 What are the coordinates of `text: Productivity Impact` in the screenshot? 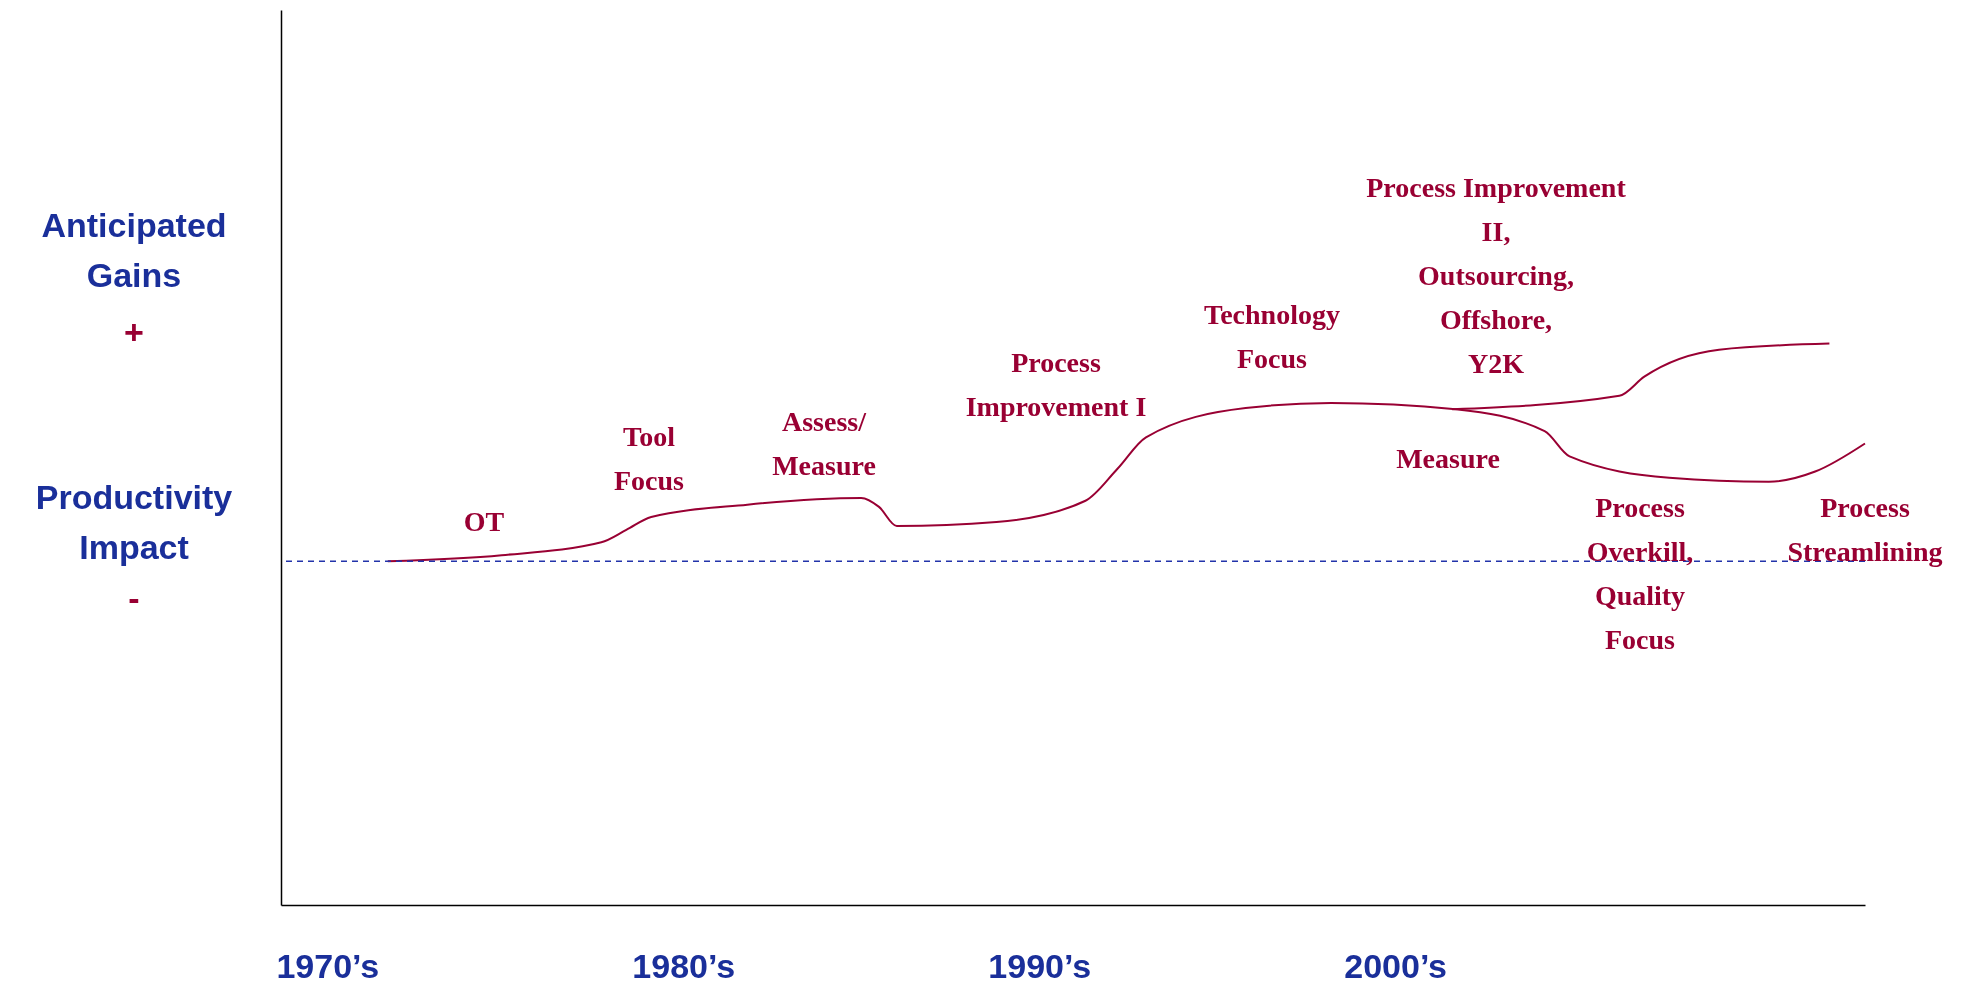 It's located at (134, 522).